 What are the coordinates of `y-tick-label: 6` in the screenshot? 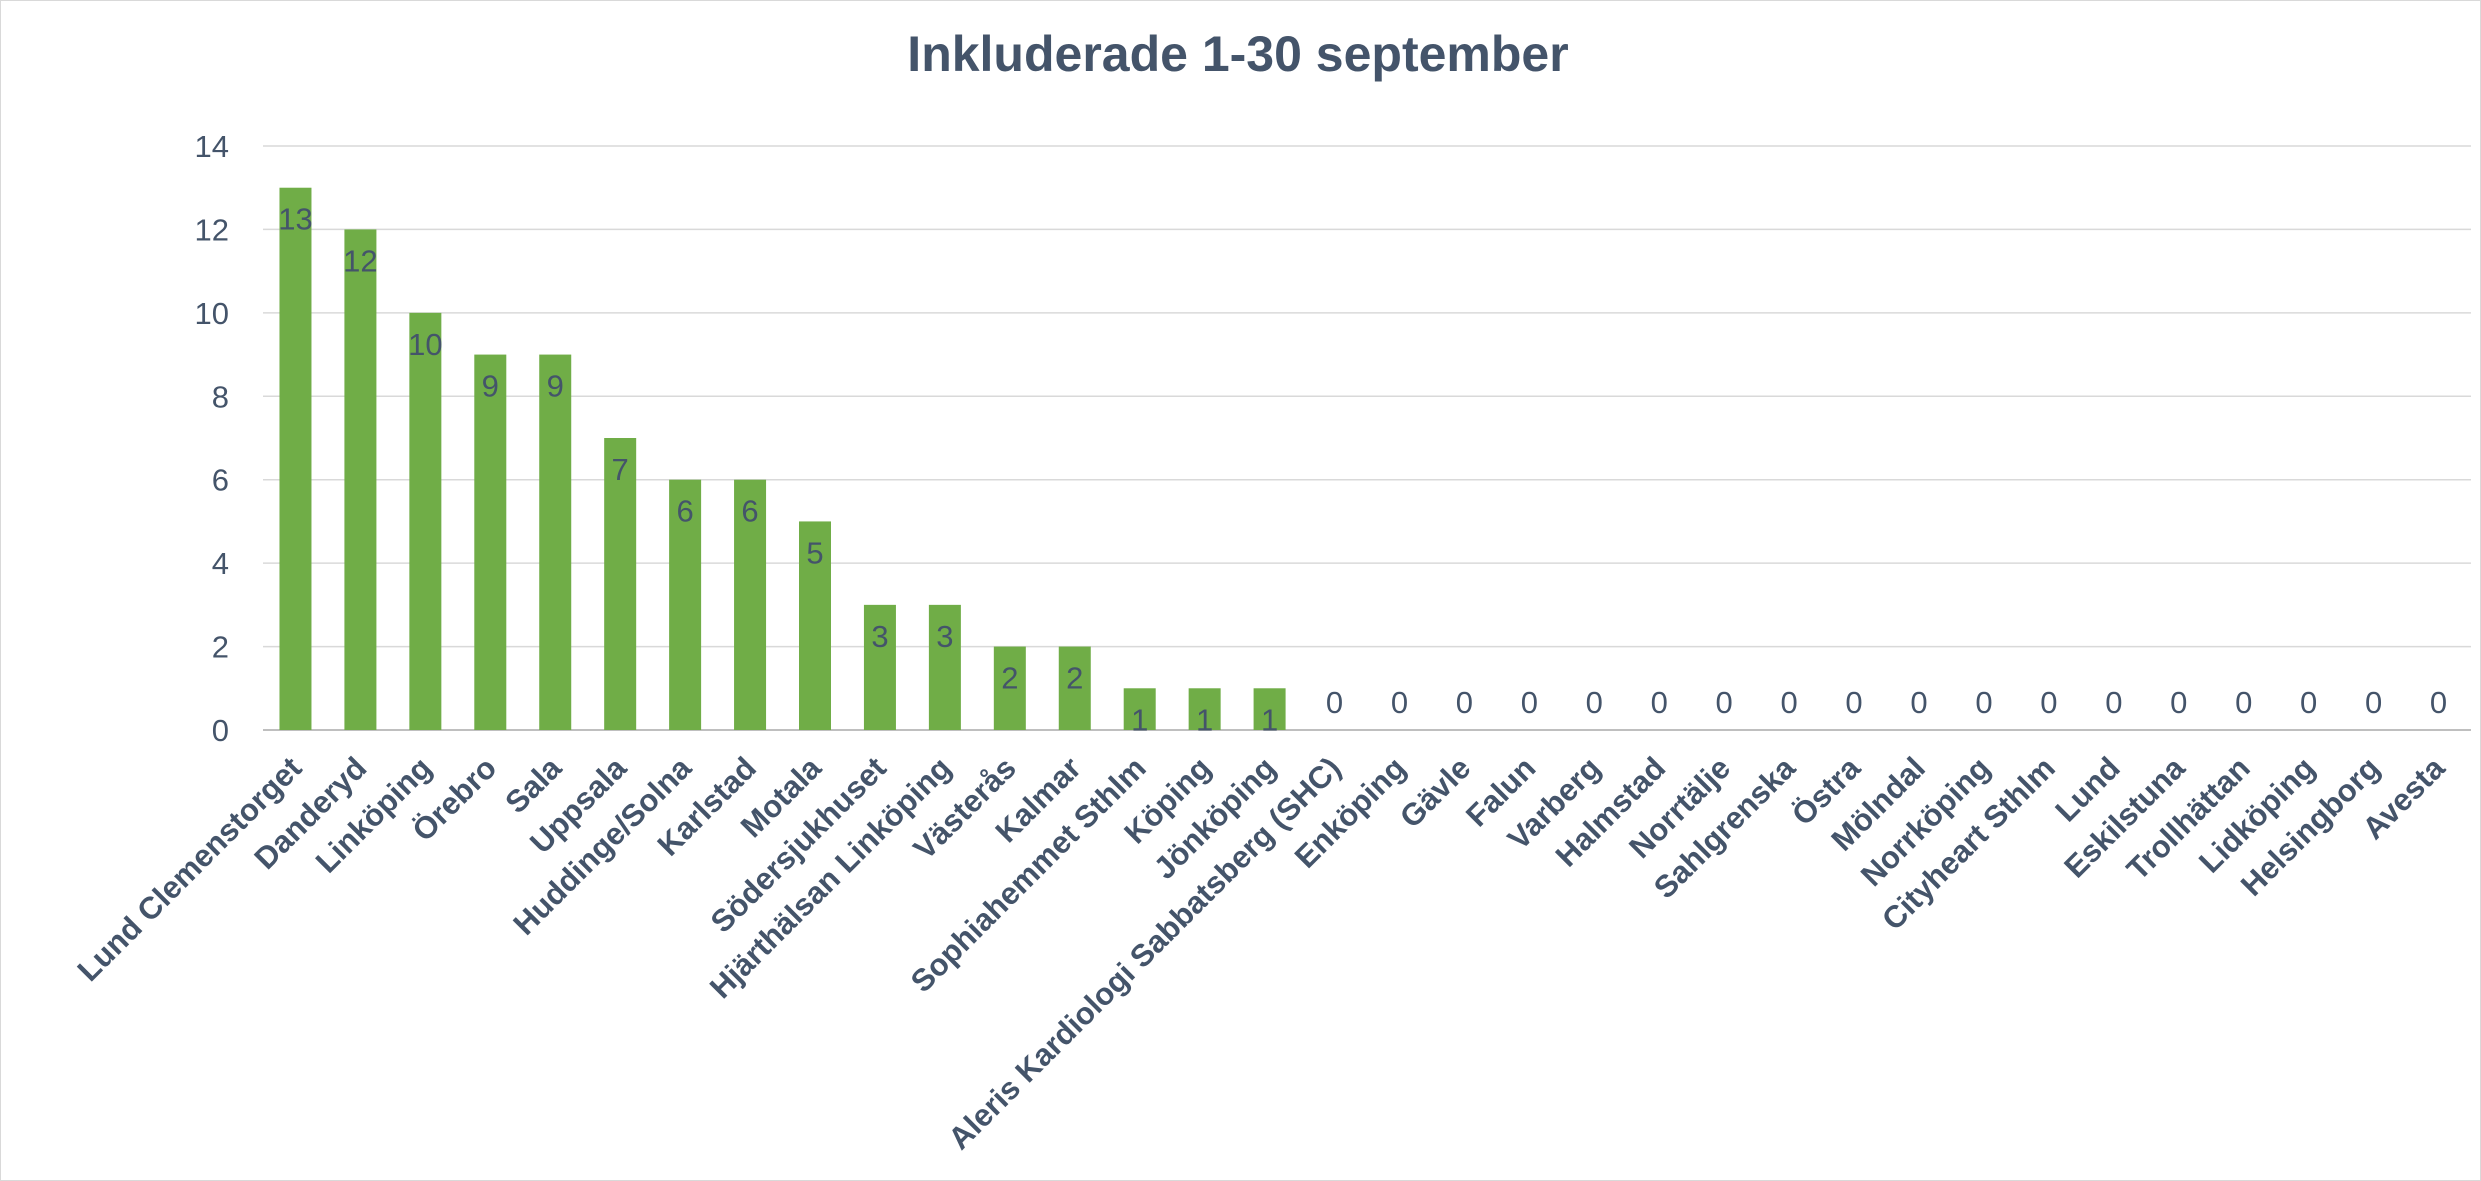 It's located at (220, 480).